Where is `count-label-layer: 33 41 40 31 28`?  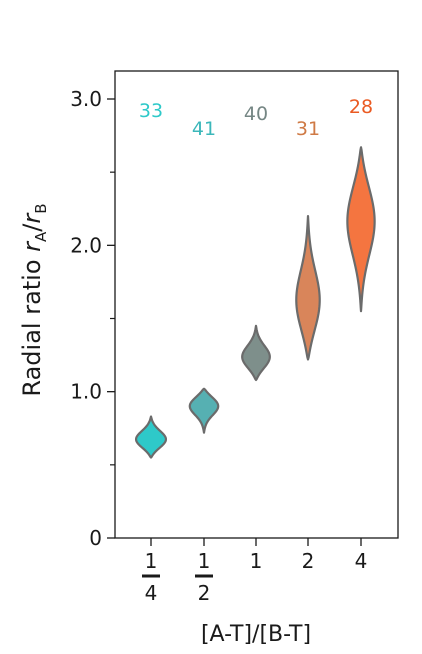
count-label-layer: 33 41 40 31 28 is located at coordinates (256, 118).